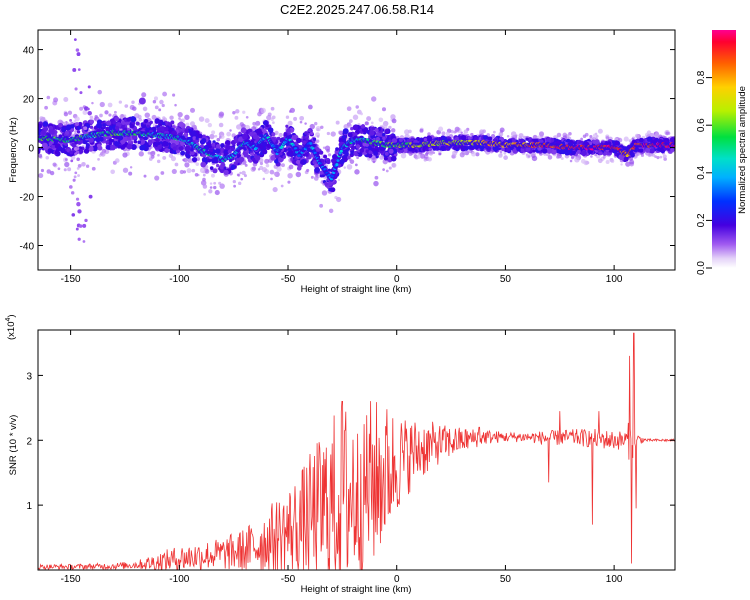  What do you see at coordinates (356, 289) in the screenshot?
I see `spectrogram-x-label: Height of straight line (km)` at bounding box center [356, 289].